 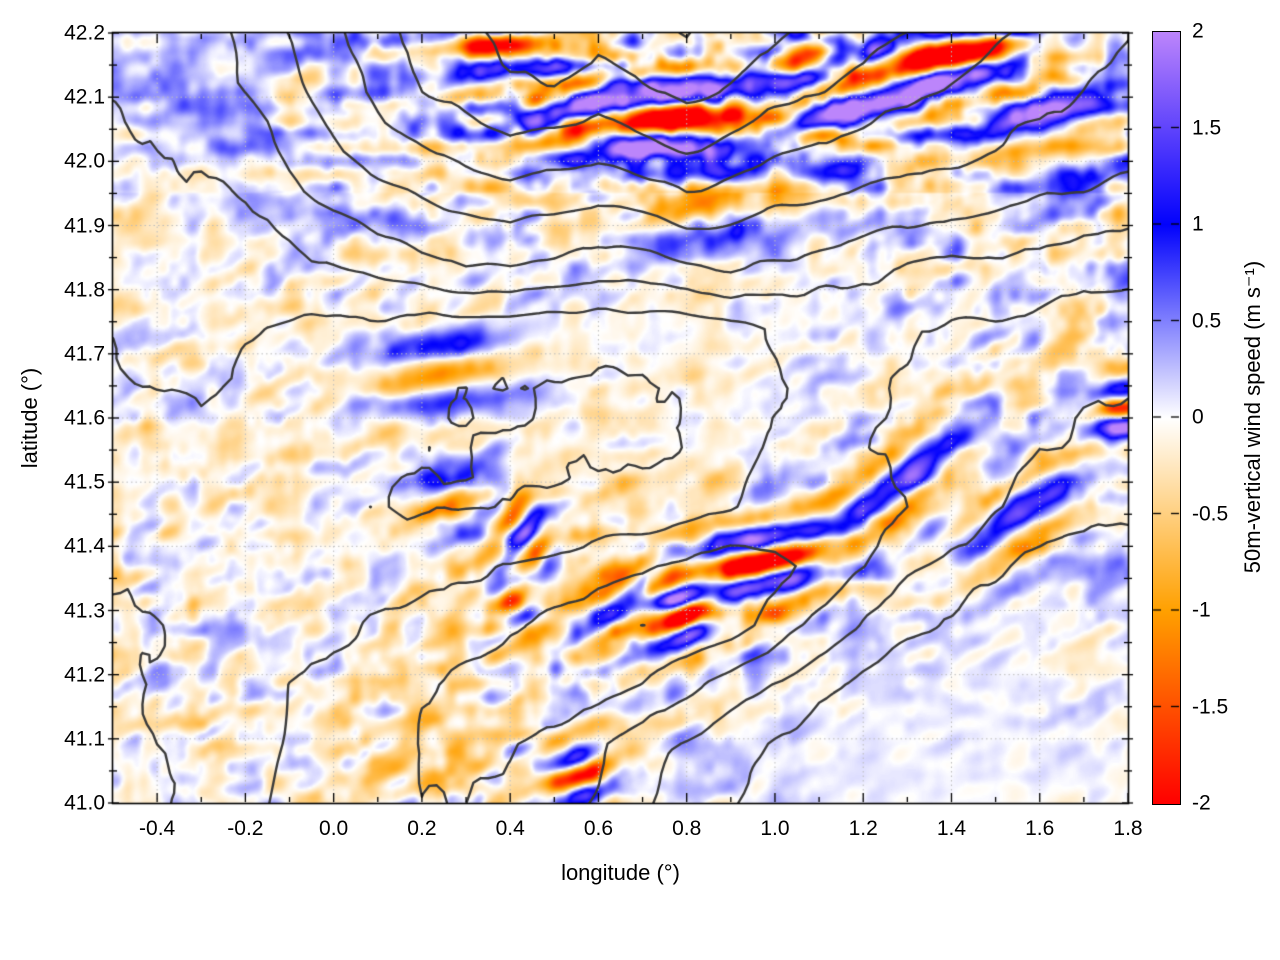 What do you see at coordinates (84, 33) in the screenshot?
I see `y-tick-label: 42.2` at bounding box center [84, 33].